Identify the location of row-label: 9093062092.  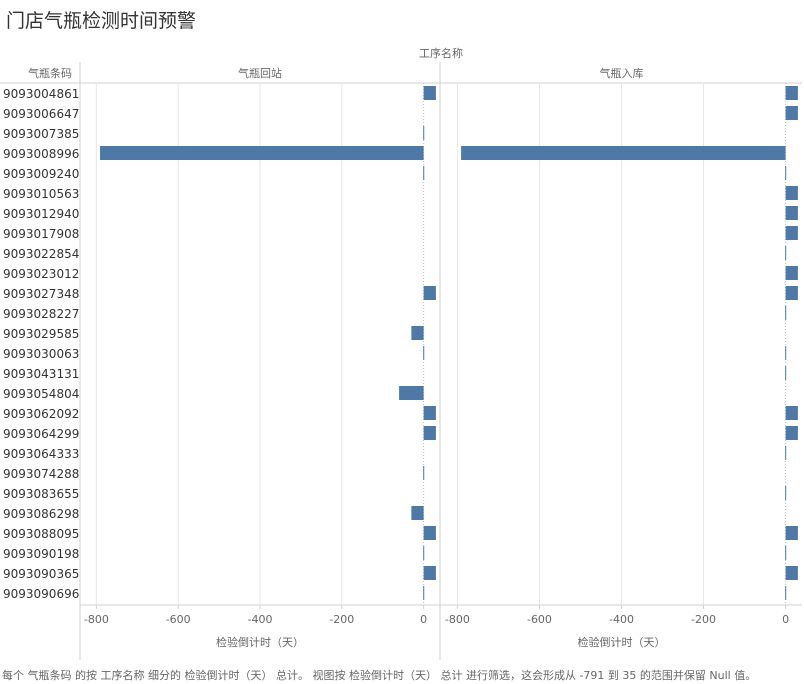
(41, 414).